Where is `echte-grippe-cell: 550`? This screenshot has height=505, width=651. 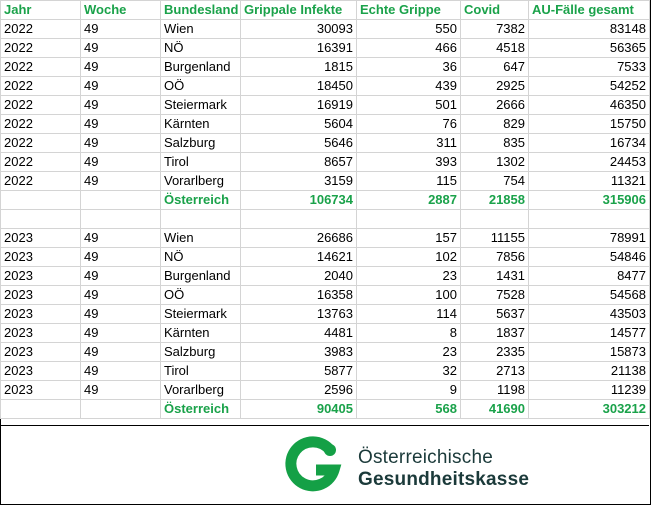
echte-grippe-cell: 550 is located at coordinates (408, 29).